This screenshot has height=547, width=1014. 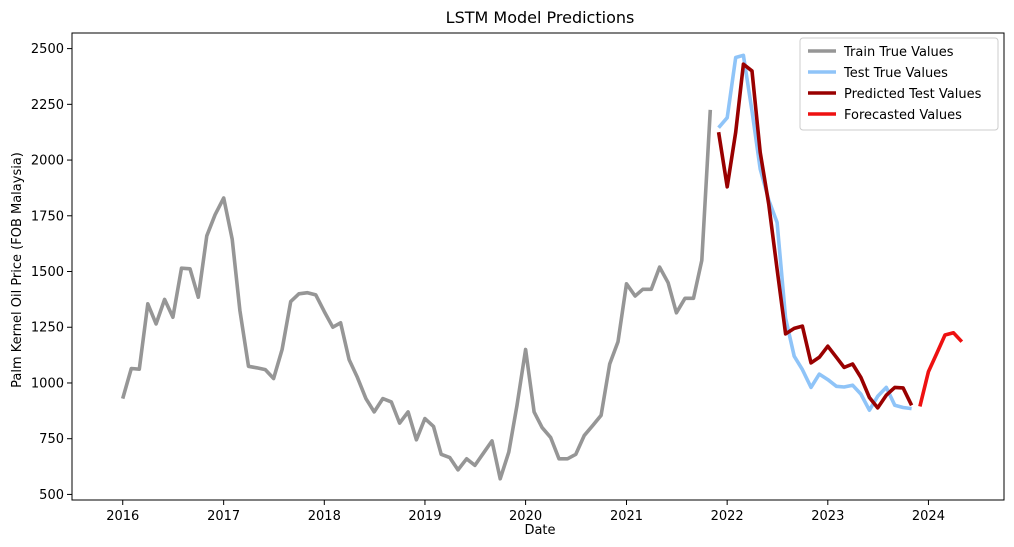 What do you see at coordinates (540, 17) in the screenshot?
I see `chart-title: LSTM Model Predictions` at bounding box center [540, 17].